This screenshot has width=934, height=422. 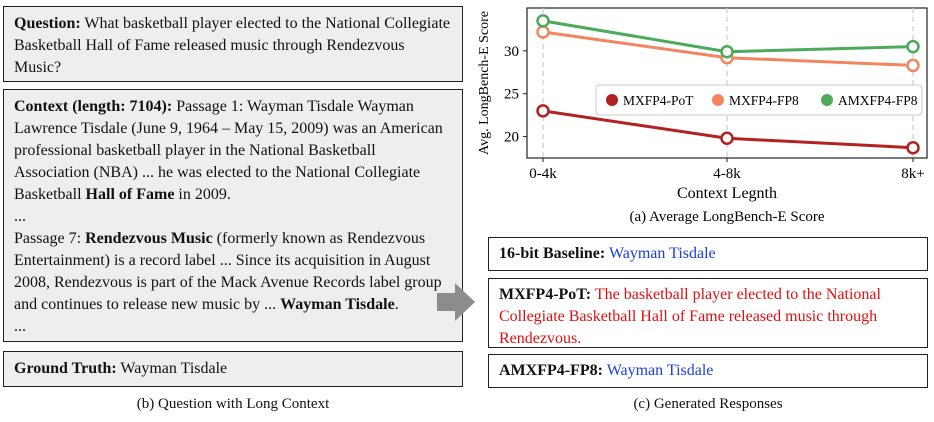 What do you see at coordinates (764, 100) in the screenshot?
I see `legend-label: MXFP4-FP8` at bounding box center [764, 100].